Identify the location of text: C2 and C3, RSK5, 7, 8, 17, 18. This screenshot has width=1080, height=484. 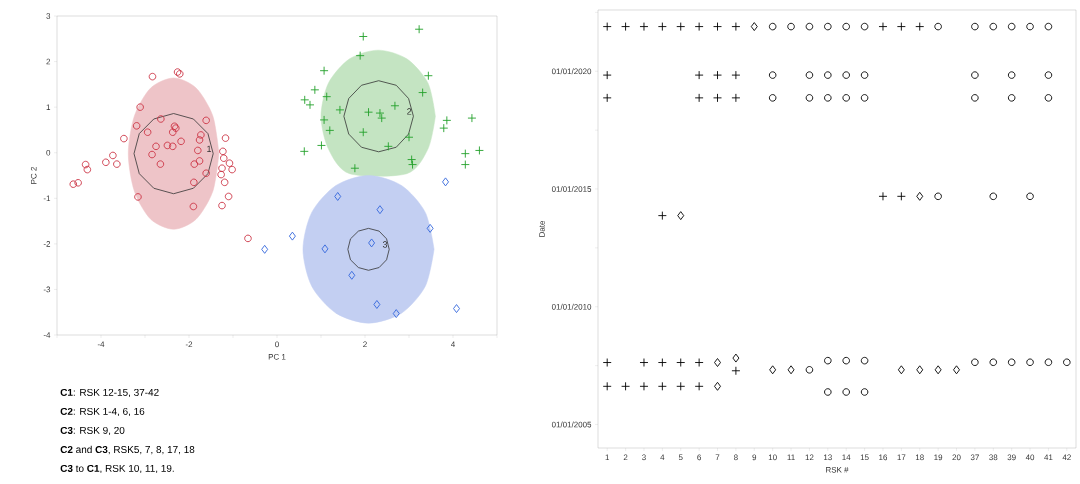
(127, 450).